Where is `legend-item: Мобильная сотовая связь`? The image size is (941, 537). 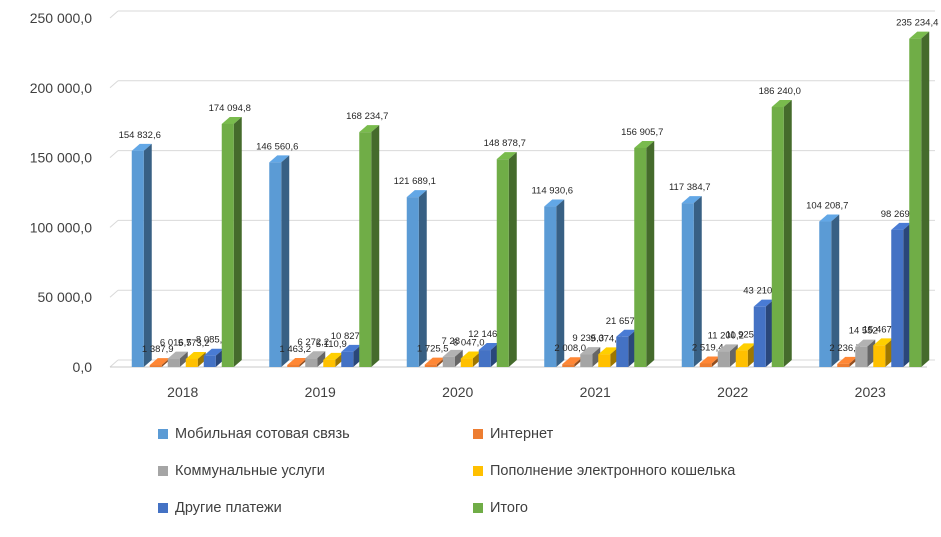 legend-item: Мобильная сотовая связь is located at coordinates (254, 434).